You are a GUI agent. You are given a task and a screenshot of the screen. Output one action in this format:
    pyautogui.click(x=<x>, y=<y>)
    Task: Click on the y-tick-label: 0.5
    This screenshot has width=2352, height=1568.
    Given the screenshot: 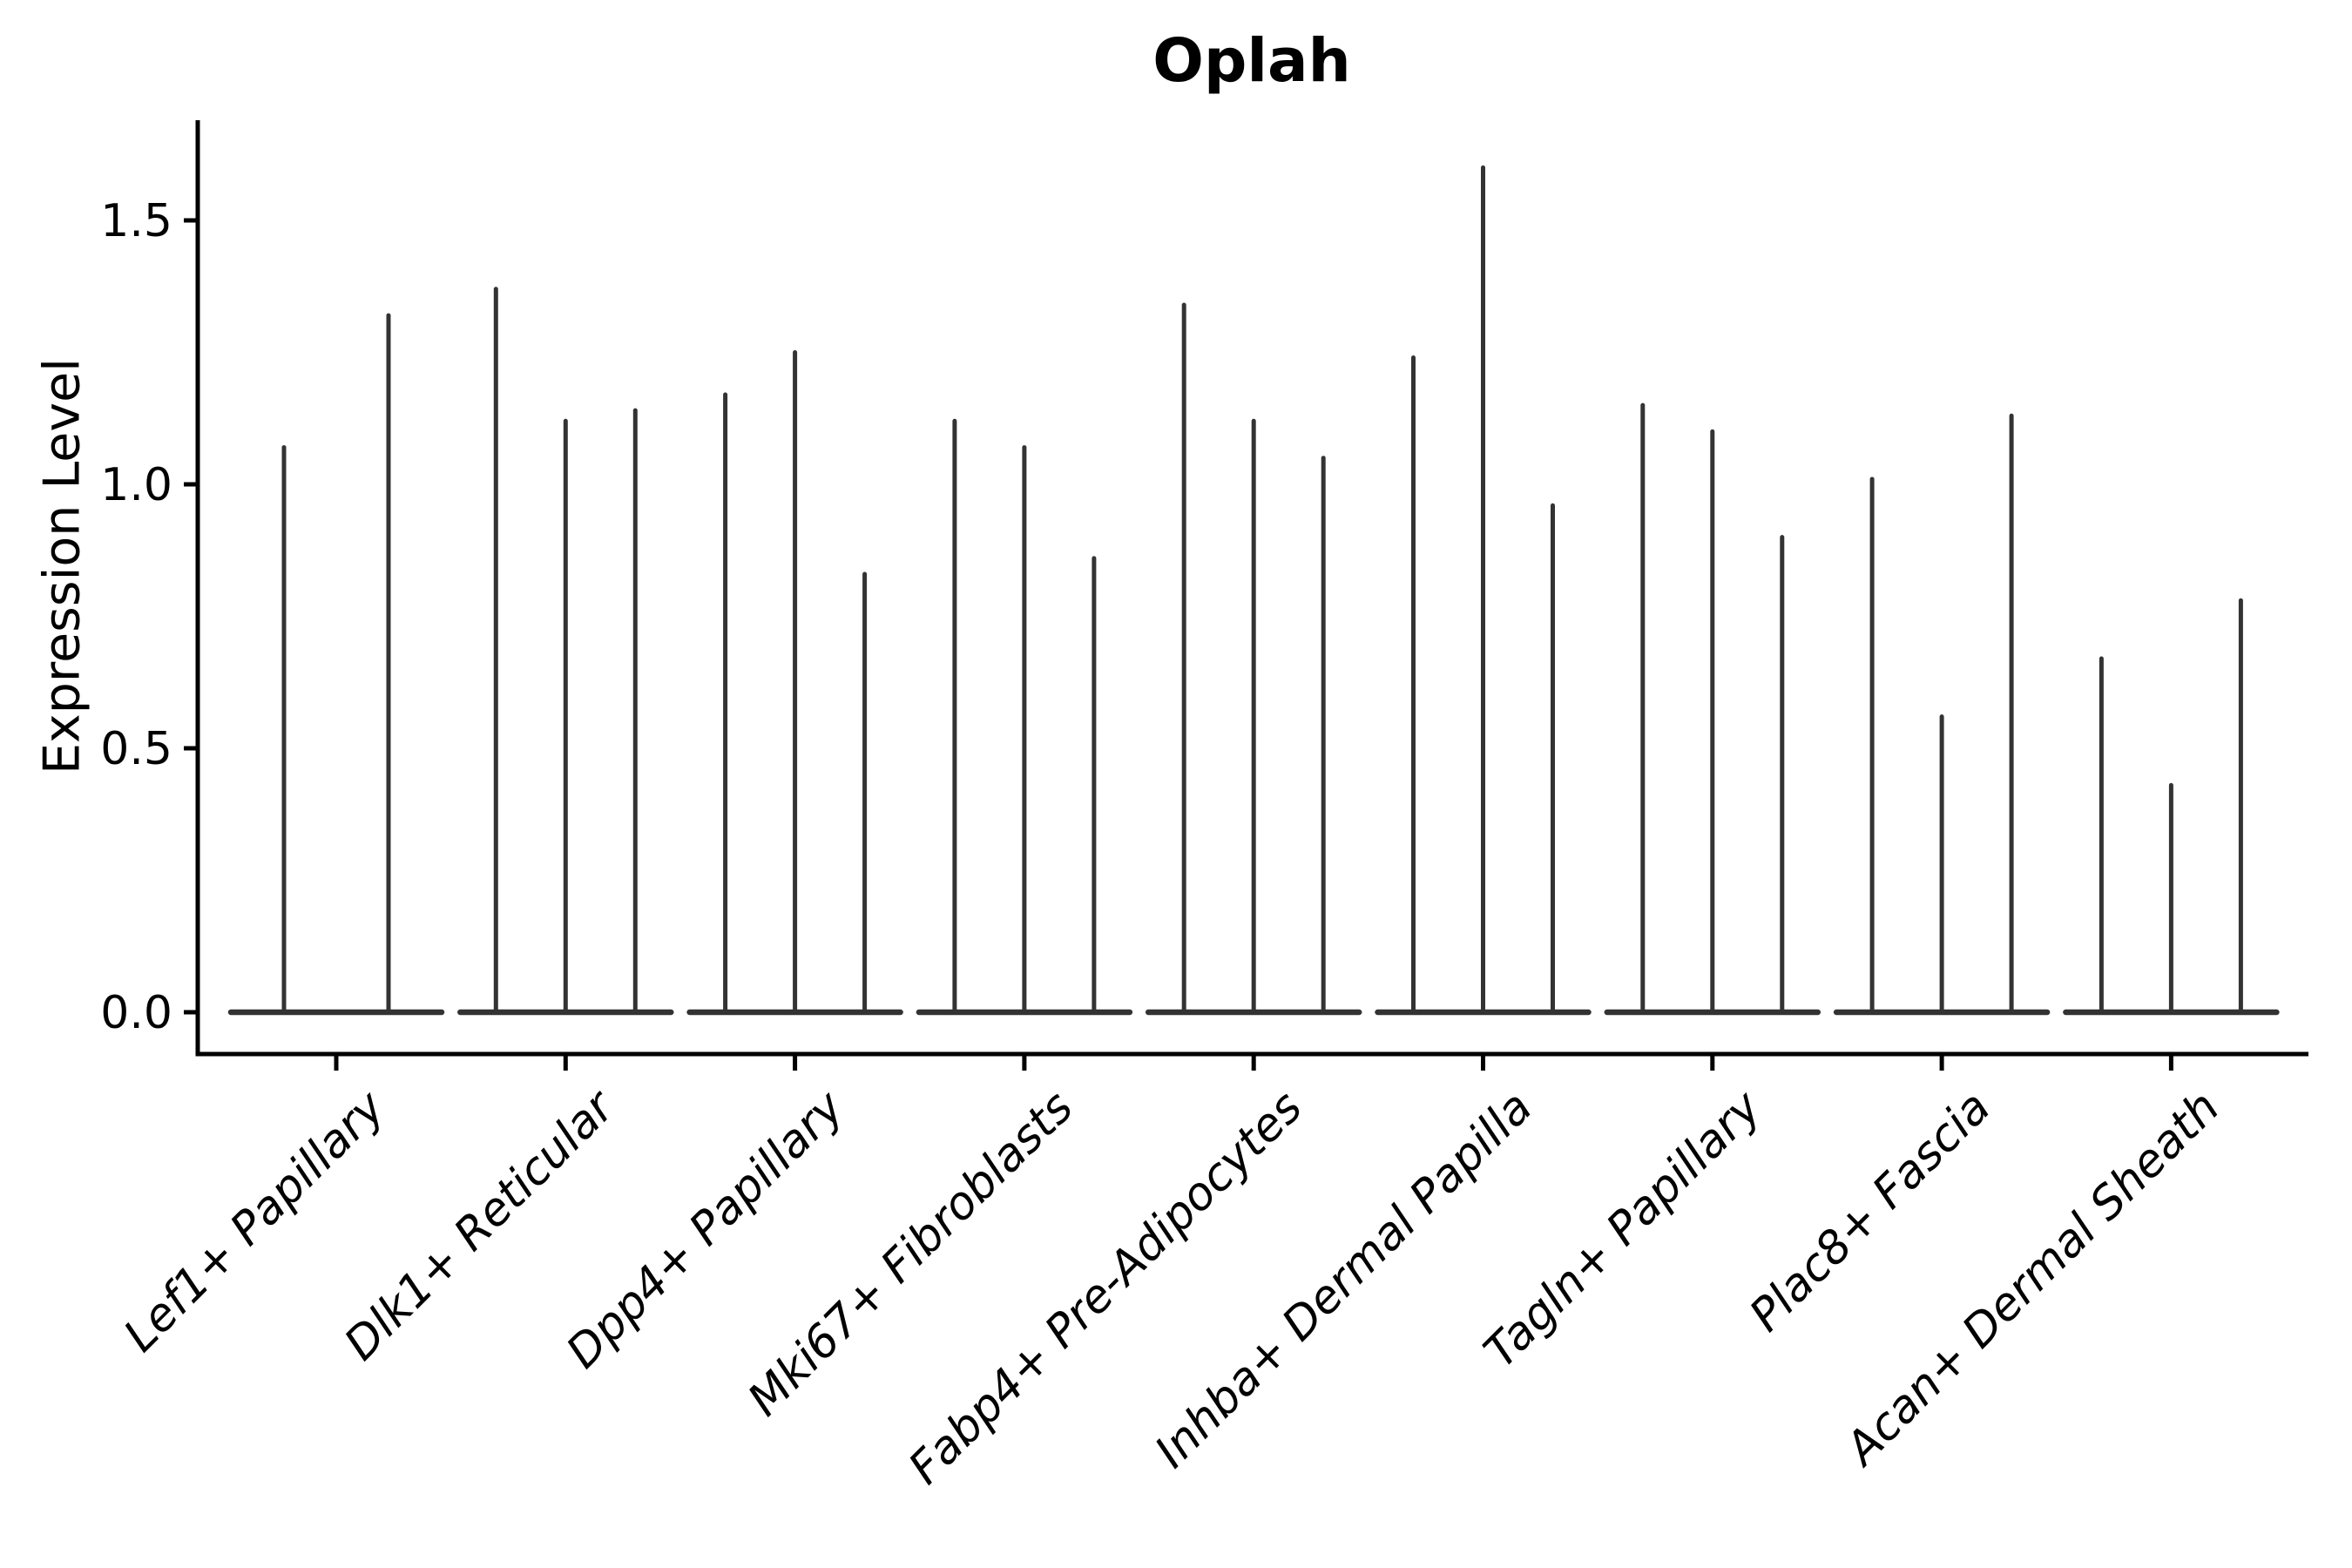 What is the action you would take?
    pyautogui.click(x=136, y=749)
    